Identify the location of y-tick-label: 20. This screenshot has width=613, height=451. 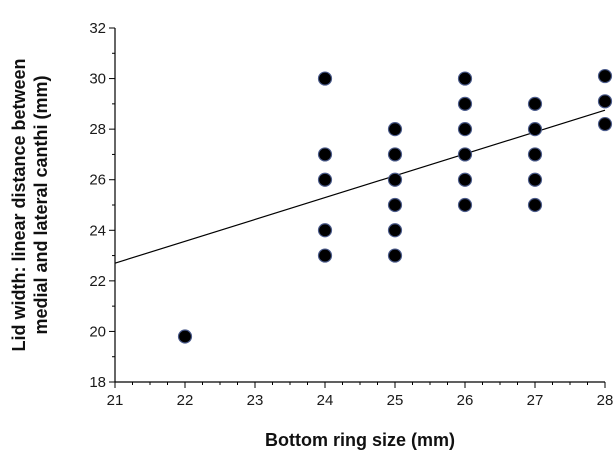
(97, 331).